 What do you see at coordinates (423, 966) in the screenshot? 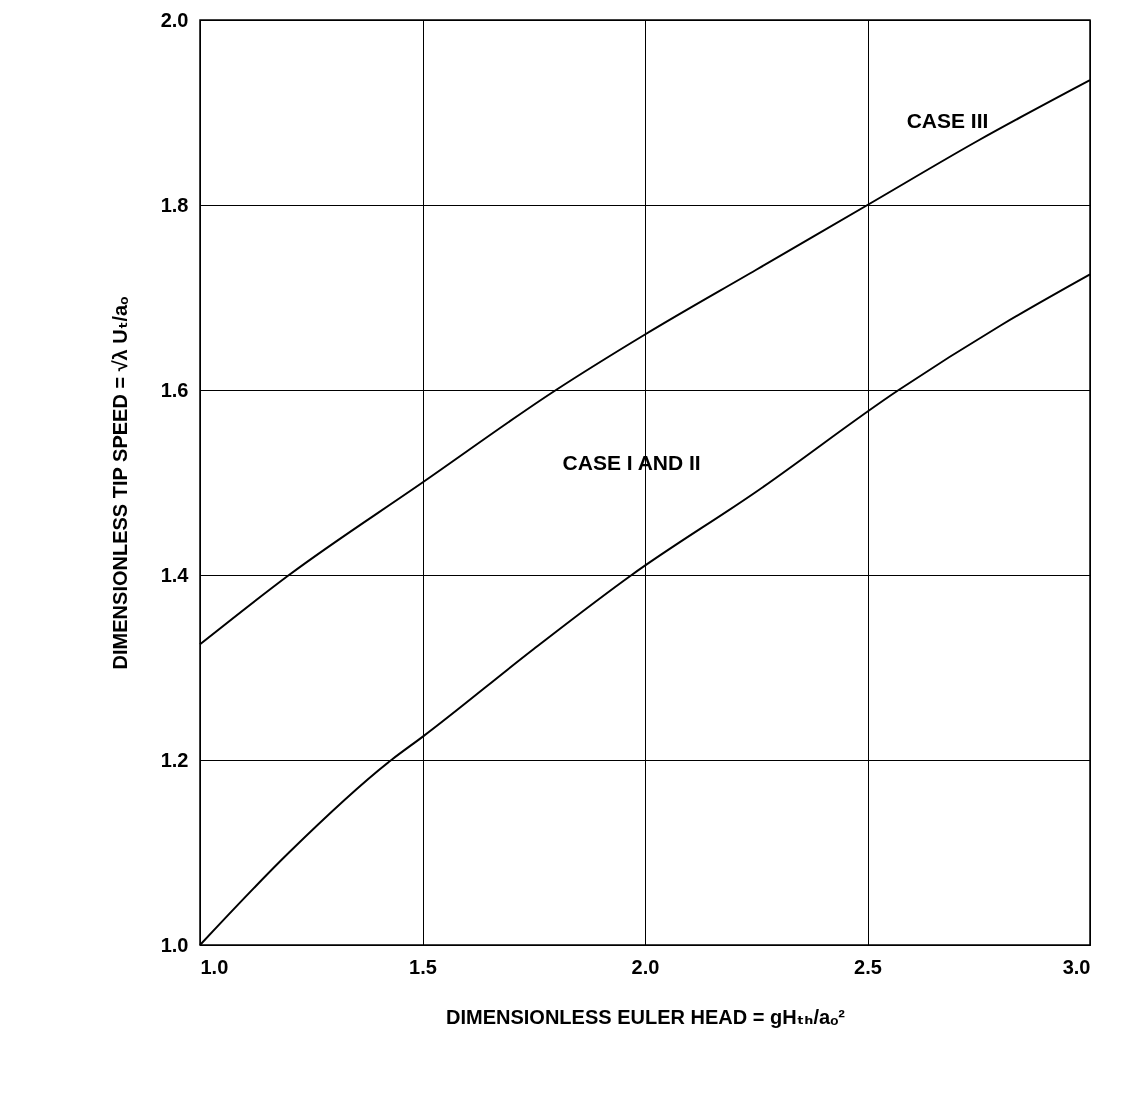
I see `x-tick-label: 1.5` at bounding box center [423, 966].